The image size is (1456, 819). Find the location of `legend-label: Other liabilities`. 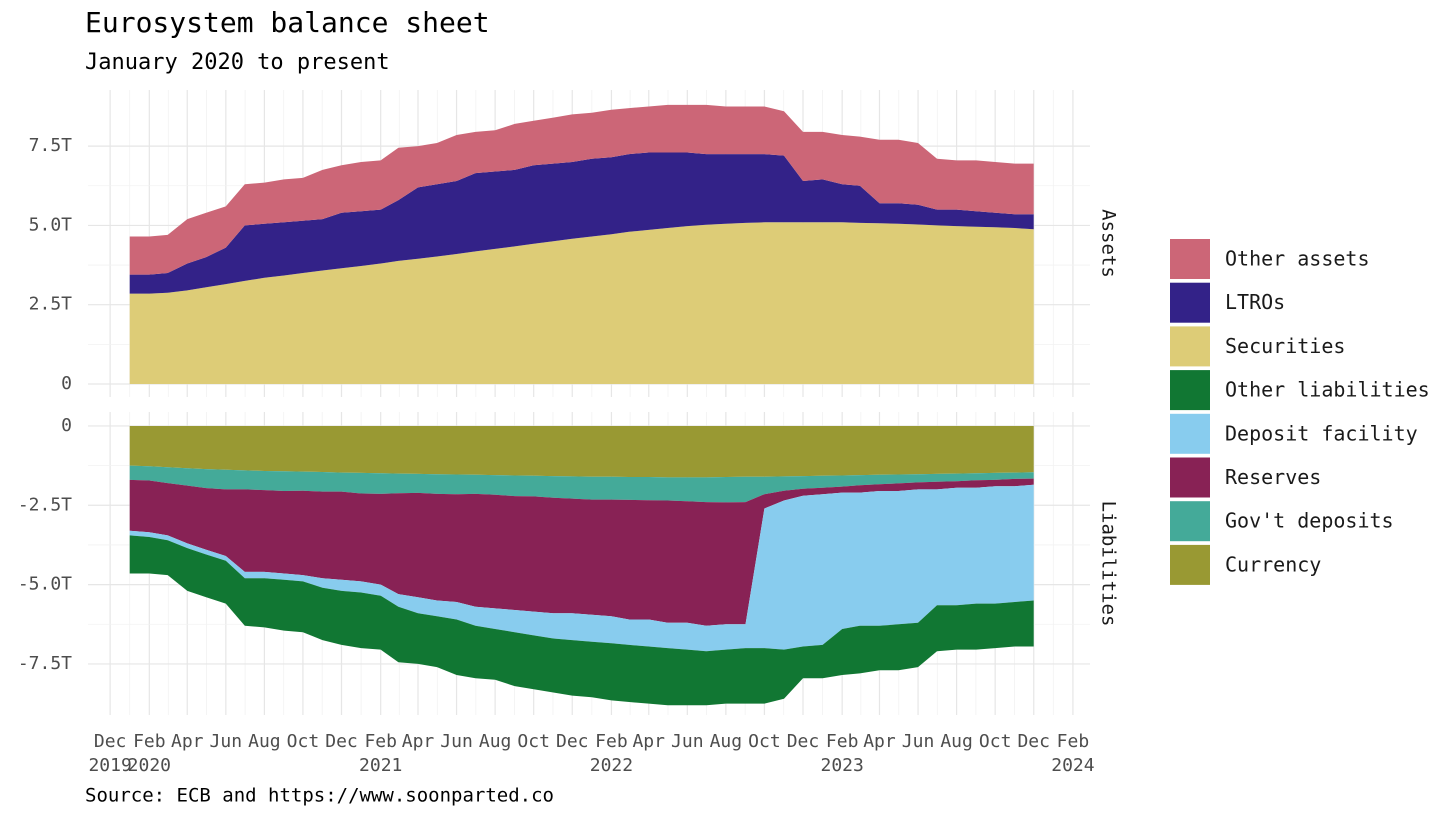

legend-label: Other liabilities is located at coordinates (1327, 390).